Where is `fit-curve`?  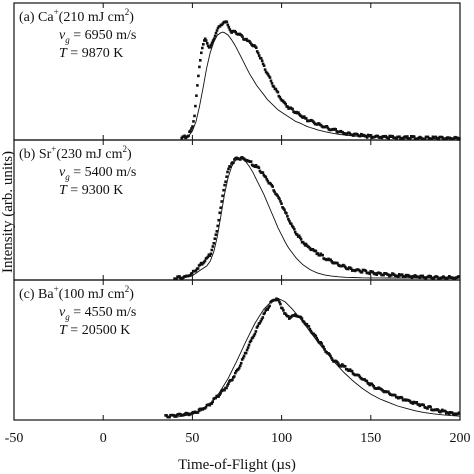 fit-curve is located at coordinates (321, 85).